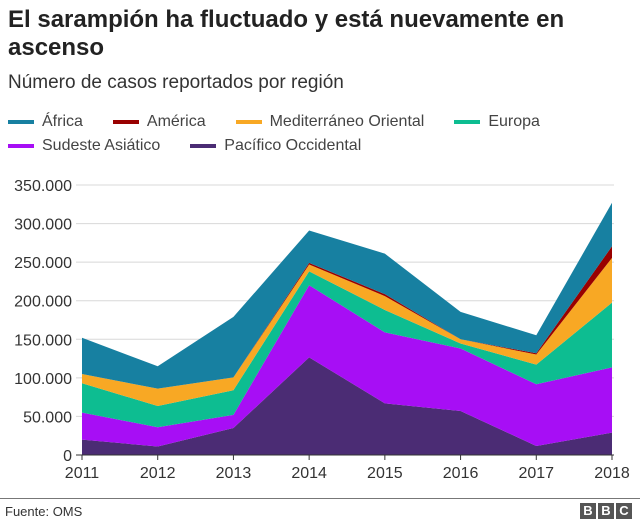  I want to click on legend-label: América, so click(176, 121).